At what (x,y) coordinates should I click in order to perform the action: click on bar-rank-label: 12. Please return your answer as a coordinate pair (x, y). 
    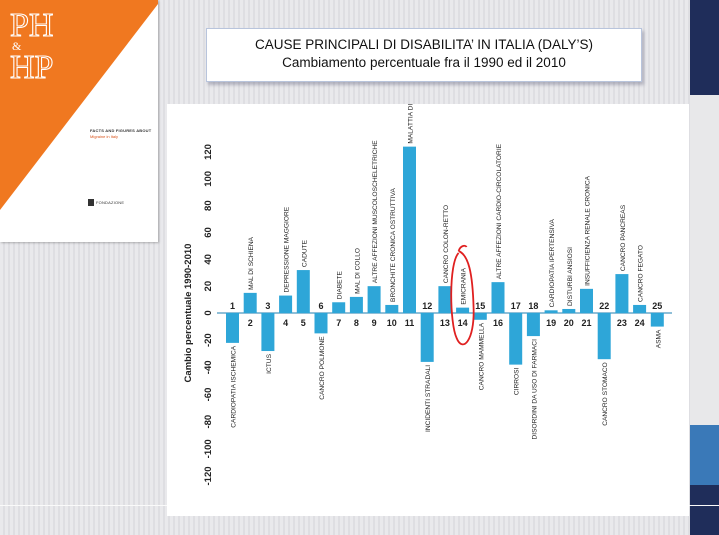
    Looking at the image, I should click on (427, 306).